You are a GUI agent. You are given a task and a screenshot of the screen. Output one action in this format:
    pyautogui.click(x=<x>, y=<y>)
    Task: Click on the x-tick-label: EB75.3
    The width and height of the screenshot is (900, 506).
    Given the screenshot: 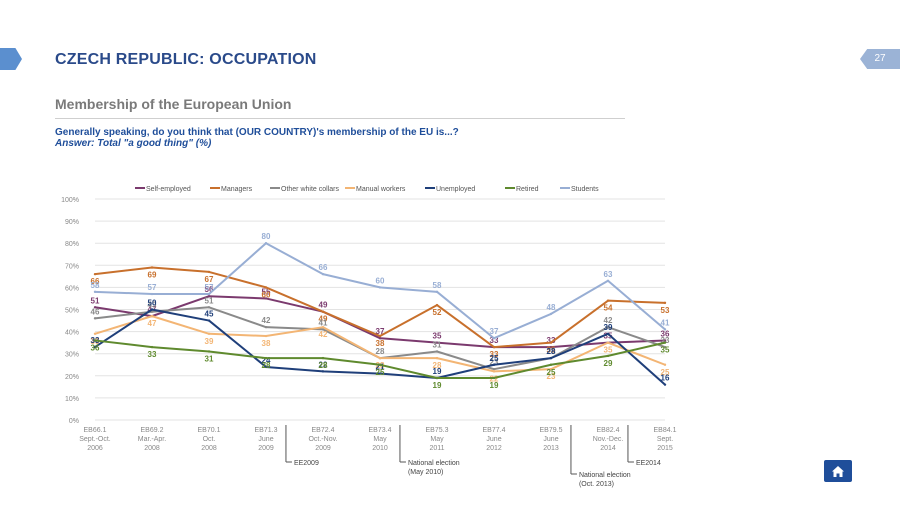 What is the action you would take?
    pyautogui.click(x=437, y=430)
    